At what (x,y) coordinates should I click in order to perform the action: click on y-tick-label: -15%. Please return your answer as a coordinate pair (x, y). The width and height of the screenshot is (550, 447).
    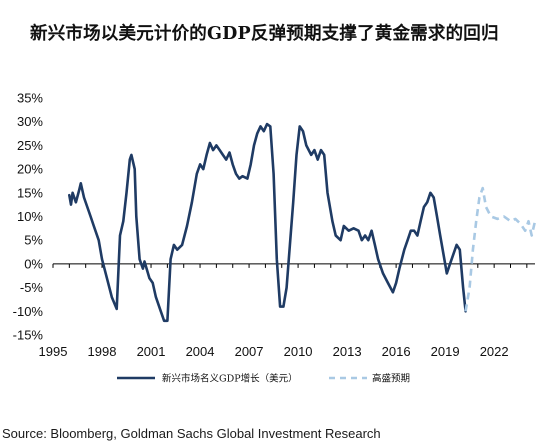
    Looking at the image, I should click on (28, 335).